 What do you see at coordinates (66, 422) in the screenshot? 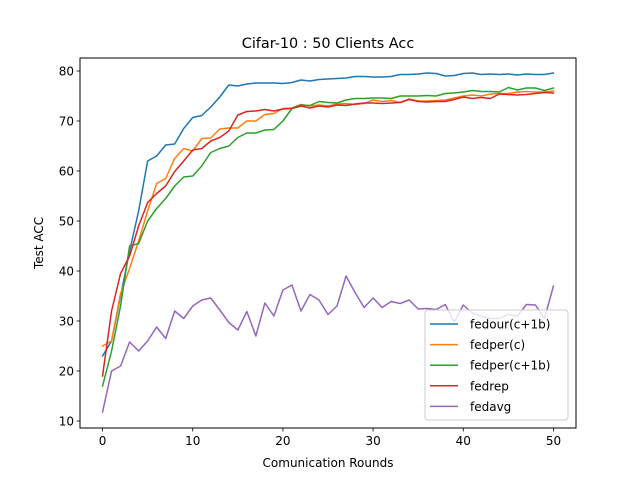
I see `y-tick-label: 10` at bounding box center [66, 422].